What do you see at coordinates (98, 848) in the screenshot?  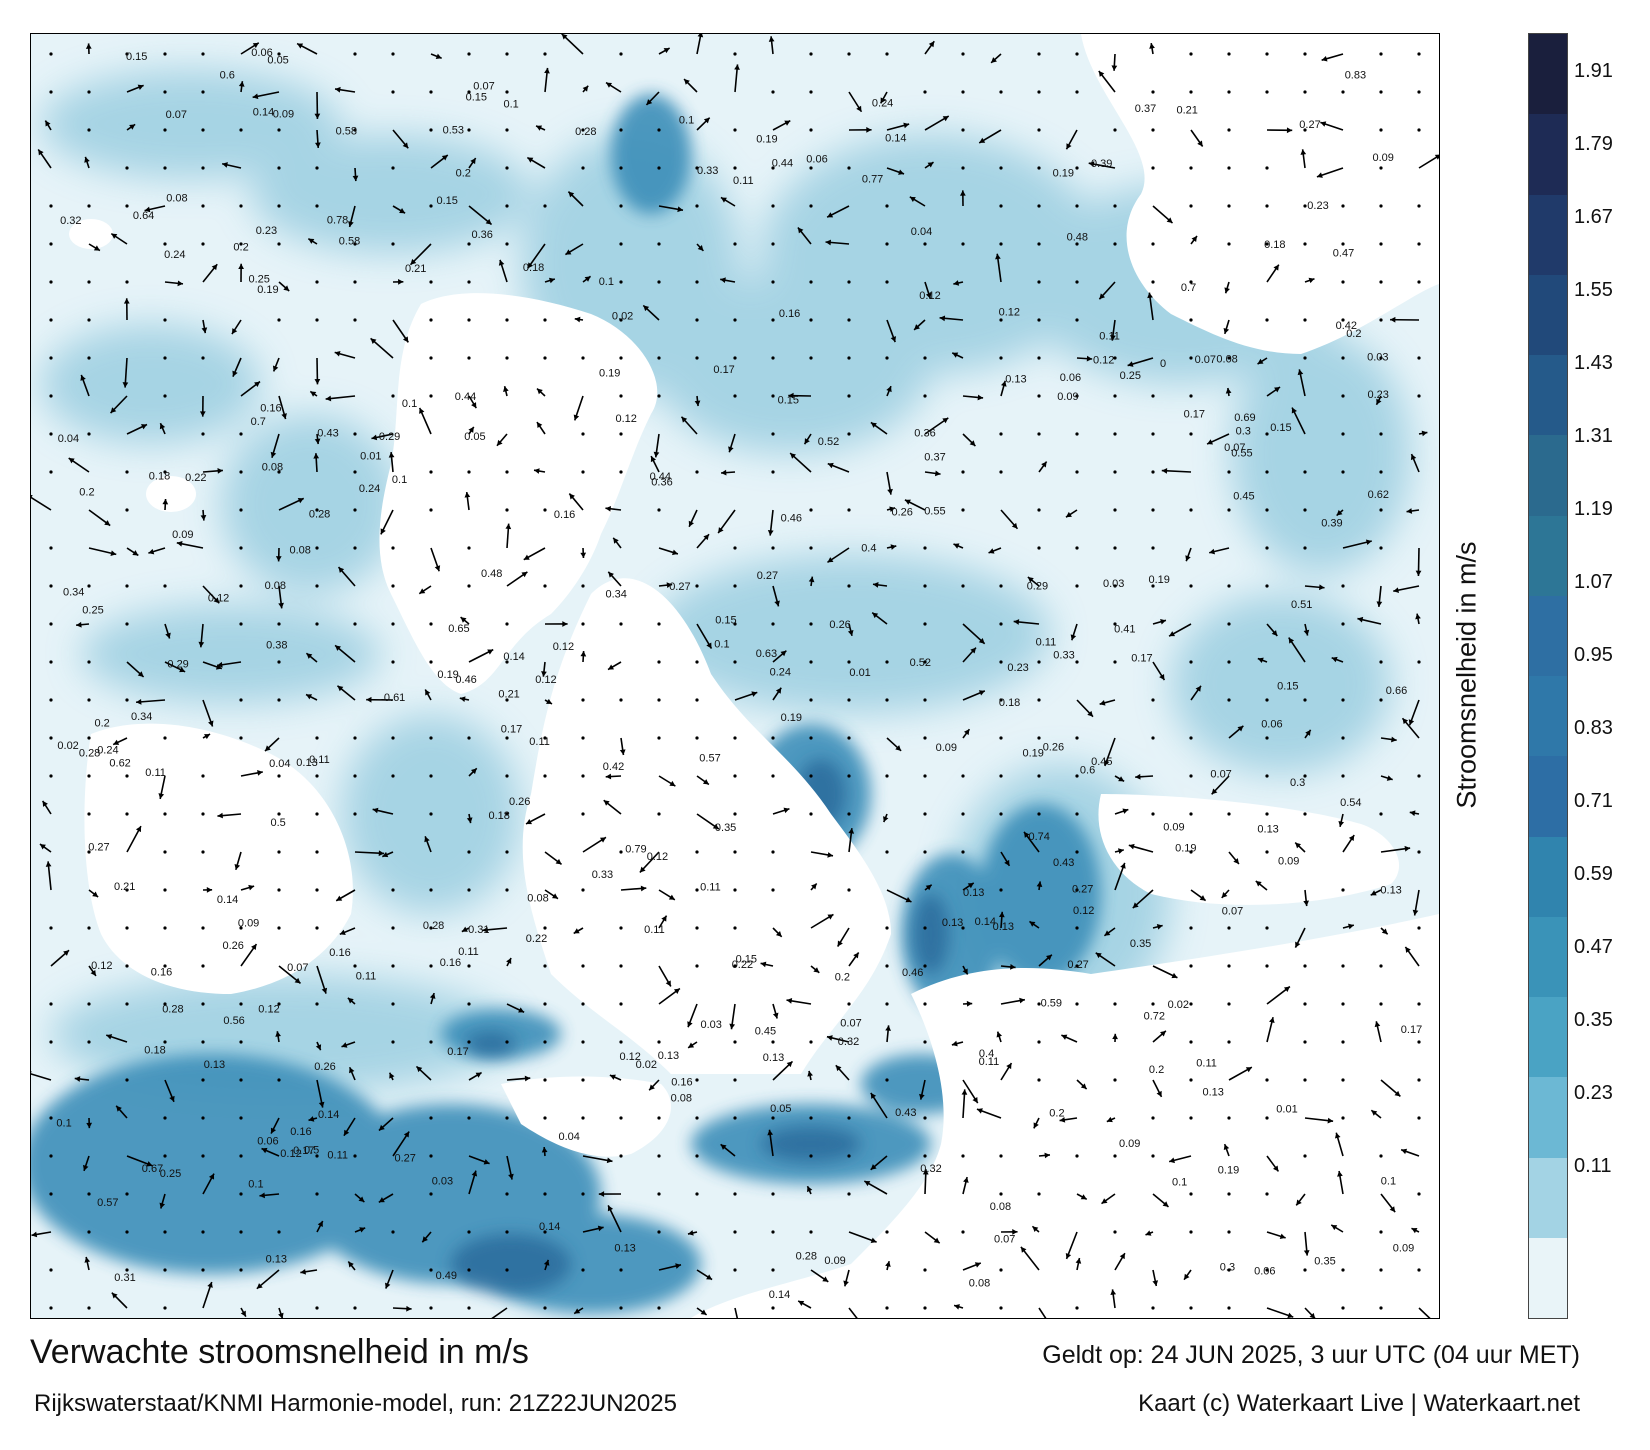 I see `speed-label: 0.27` at bounding box center [98, 848].